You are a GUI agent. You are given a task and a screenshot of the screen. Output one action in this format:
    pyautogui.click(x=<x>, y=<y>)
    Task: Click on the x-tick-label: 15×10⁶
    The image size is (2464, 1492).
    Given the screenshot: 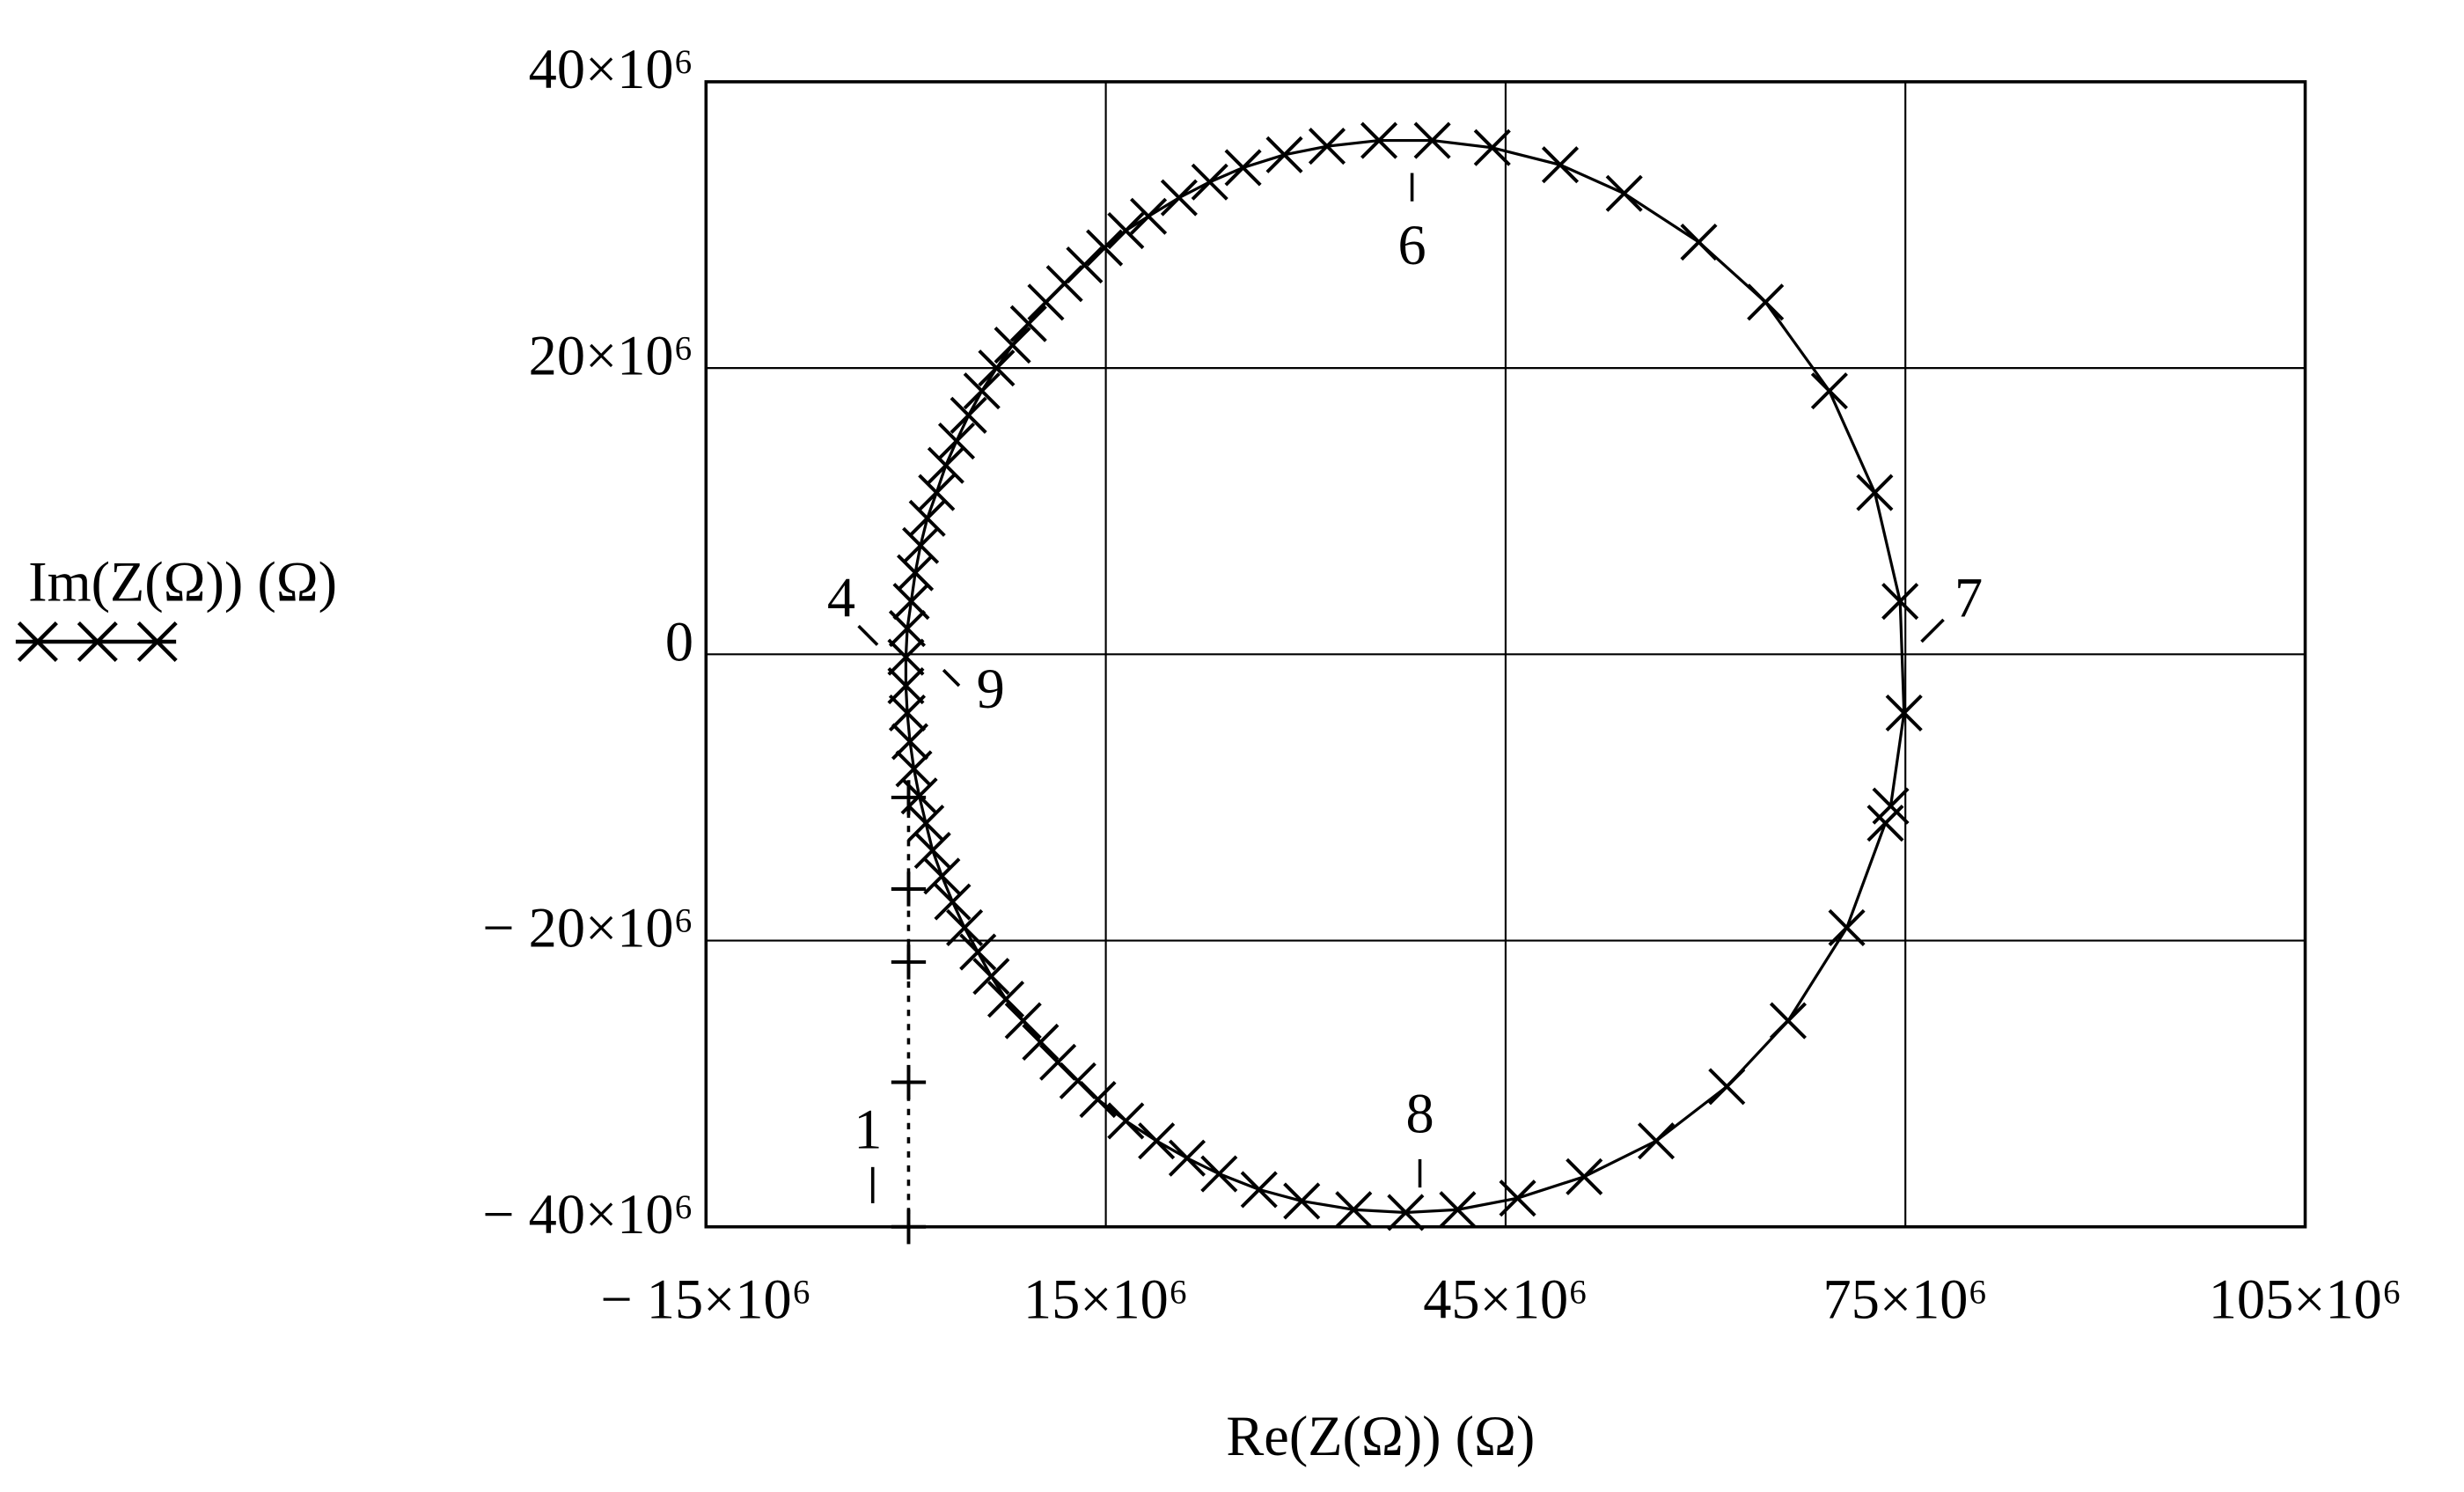 What is the action you would take?
    pyautogui.click(x=1105, y=1299)
    